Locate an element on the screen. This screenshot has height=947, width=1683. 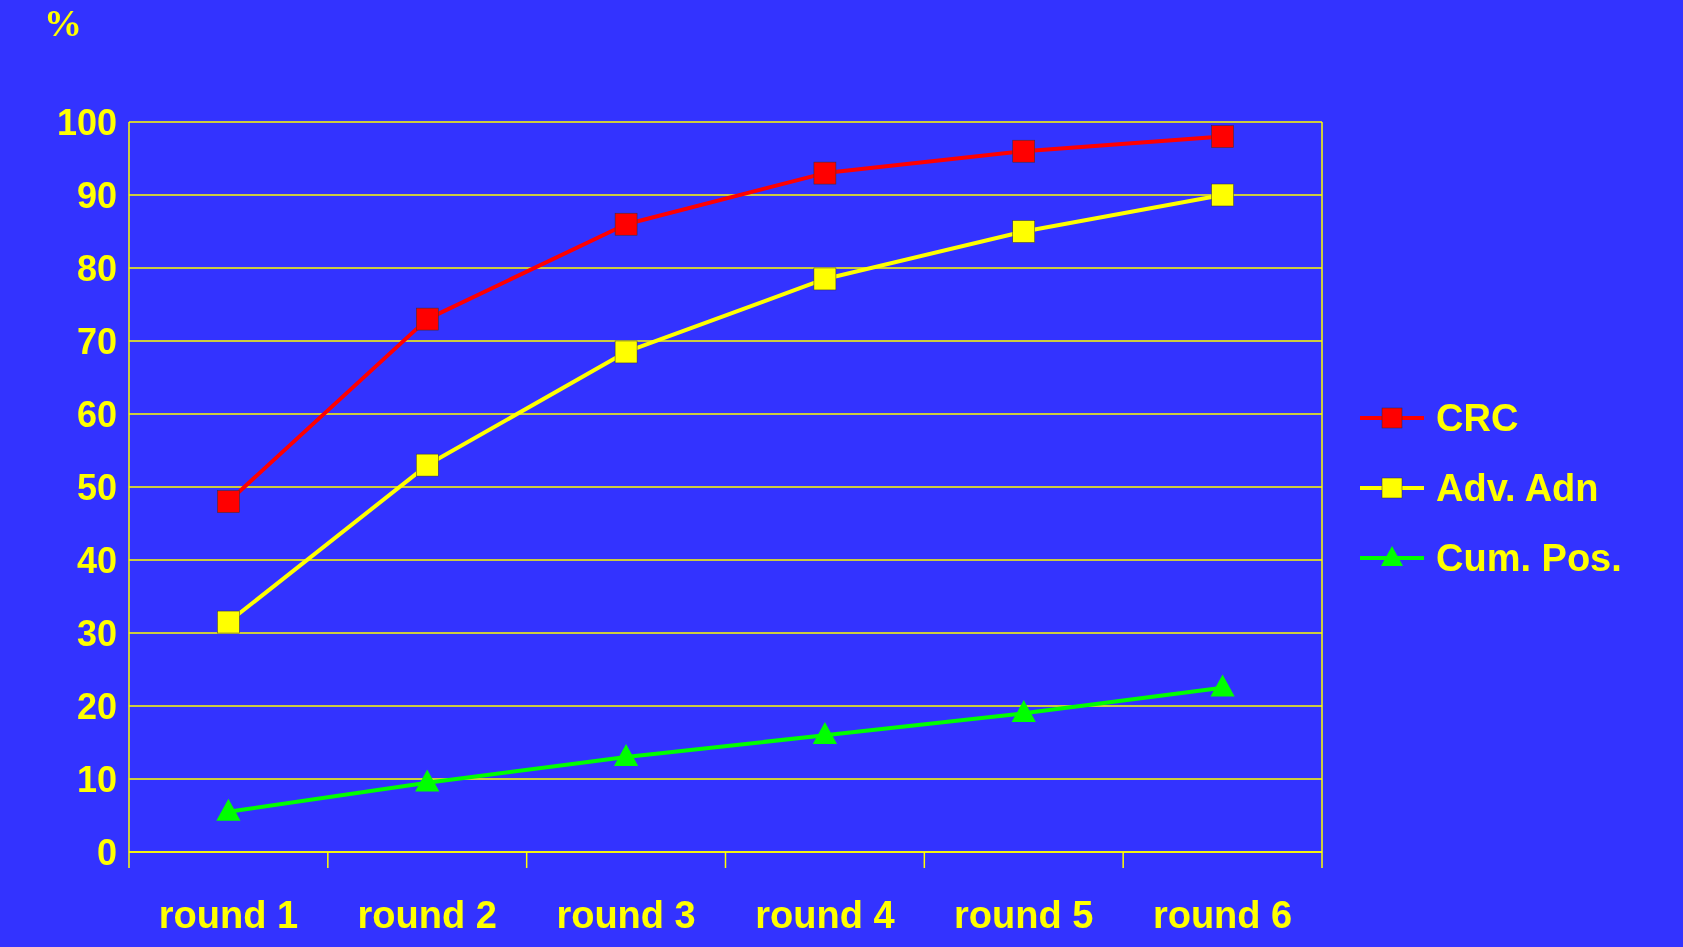
y-tick-label: 80 is located at coordinates (96, 268).